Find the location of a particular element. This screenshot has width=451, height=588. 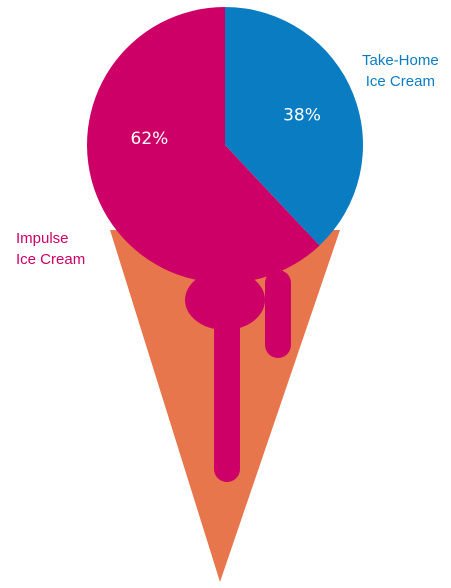

drips is located at coordinates (238, 371).